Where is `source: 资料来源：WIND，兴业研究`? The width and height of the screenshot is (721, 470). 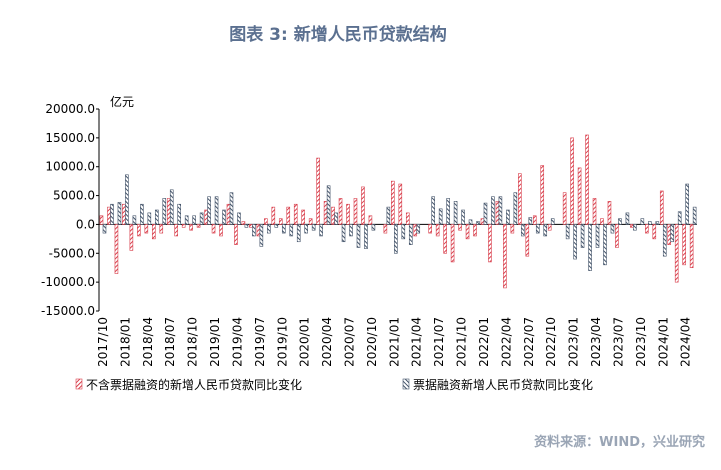 source: 资料来源：WIND，兴业研究 is located at coordinates (619, 442).